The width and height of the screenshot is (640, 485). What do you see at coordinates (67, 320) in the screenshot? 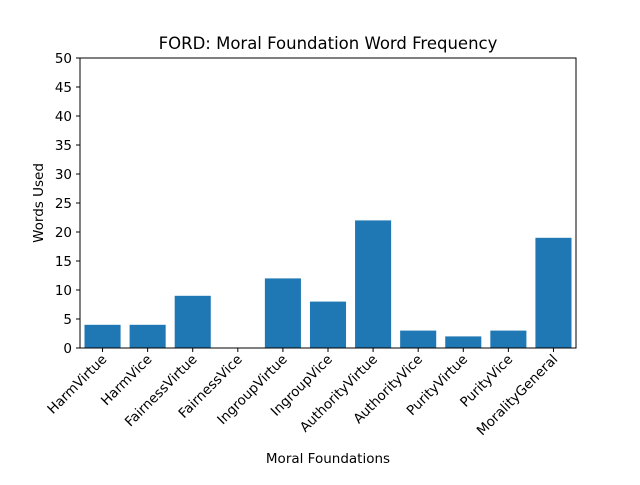
I see `y-tick-label: 5` at bounding box center [67, 320].